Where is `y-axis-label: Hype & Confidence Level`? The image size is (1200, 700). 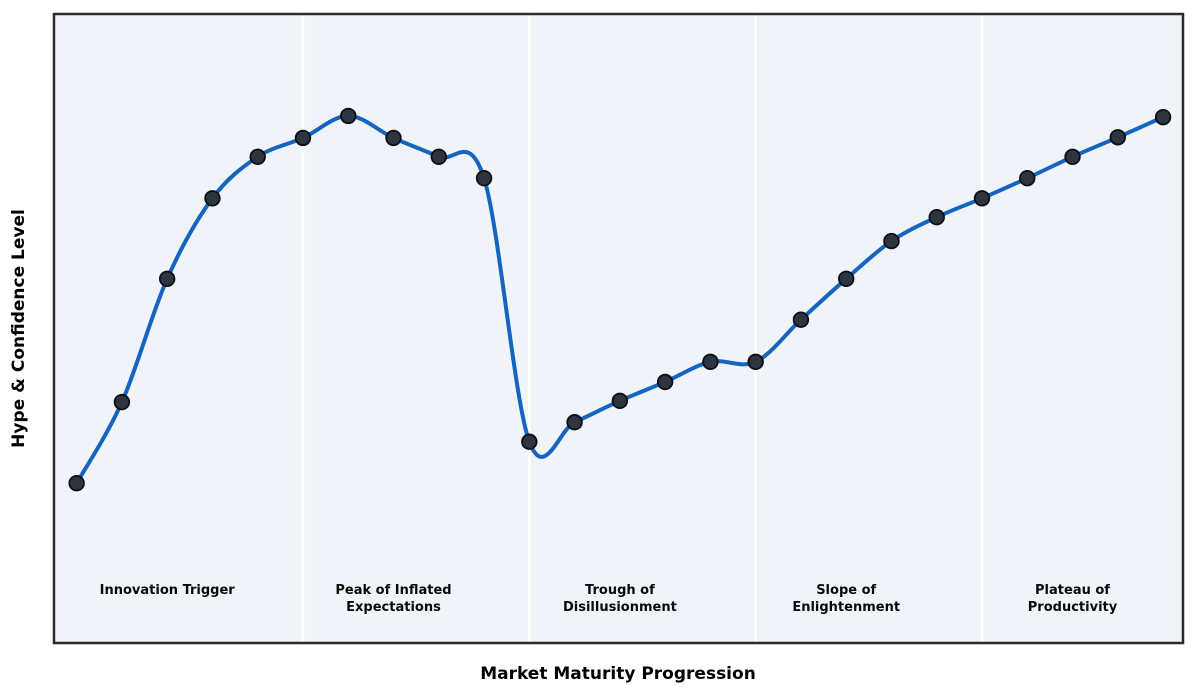
y-axis-label: Hype & Confidence Level is located at coordinates (19, 328).